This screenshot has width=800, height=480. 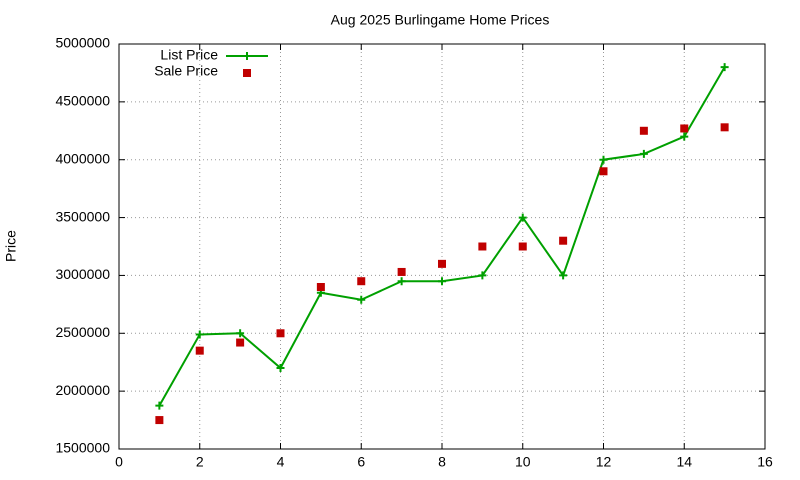 What do you see at coordinates (200, 462) in the screenshot?
I see `x-tick-label: 2` at bounding box center [200, 462].